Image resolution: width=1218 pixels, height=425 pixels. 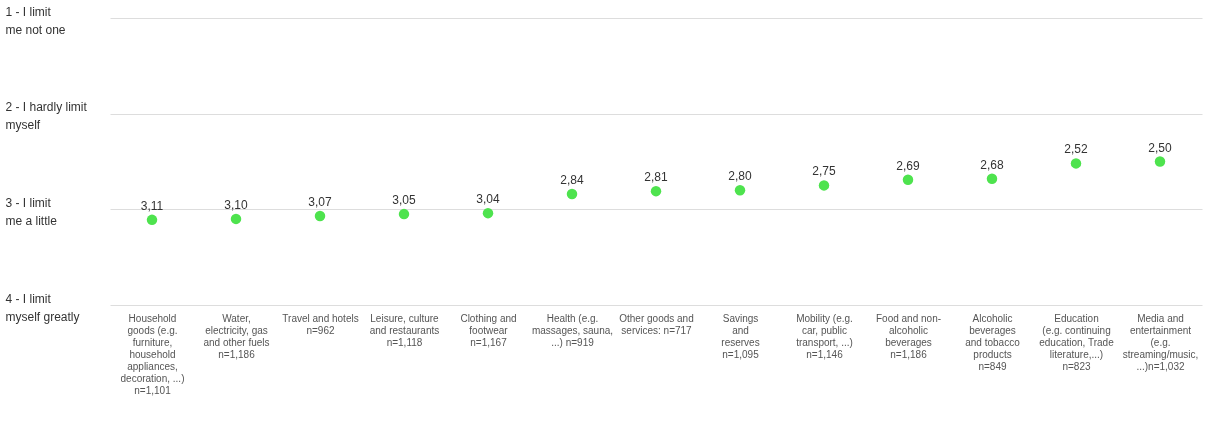 What do you see at coordinates (46, 116) in the screenshot?
I see `y-tick-label: 2 - I hardly limit myself` at bounding box center [46, 116].